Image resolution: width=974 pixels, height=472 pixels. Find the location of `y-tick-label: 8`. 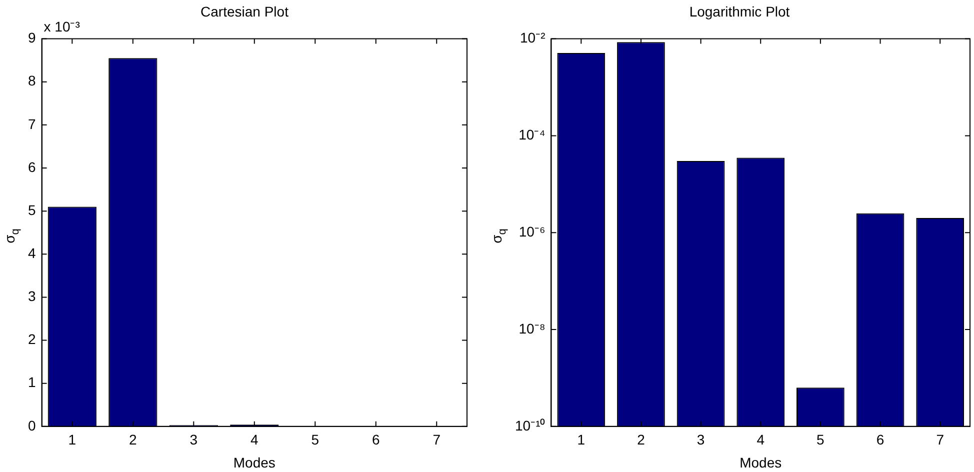

y-tick-label: 8 is located at coordinates (32, 80).